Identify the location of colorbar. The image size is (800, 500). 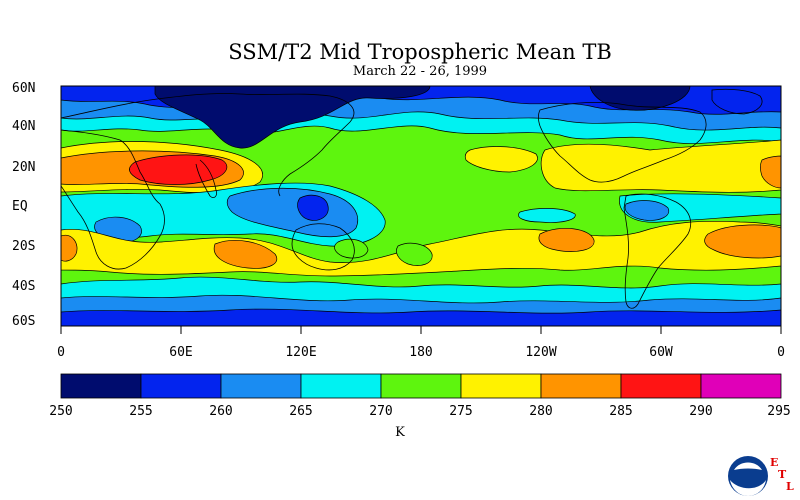
(421, 386).